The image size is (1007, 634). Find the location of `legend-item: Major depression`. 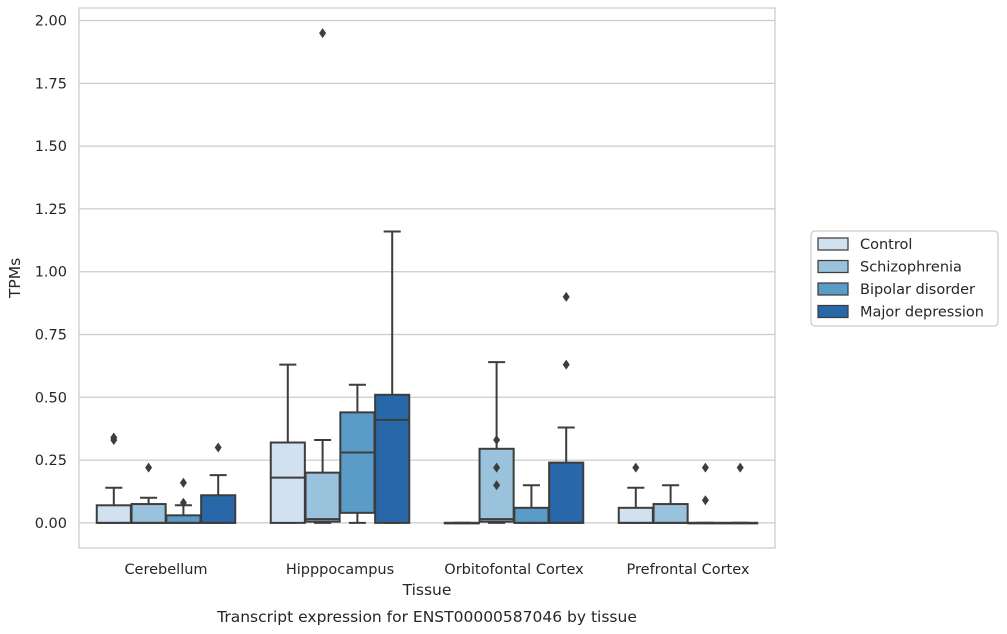

legend-item: Major depression is located at coordinates (900, 312).